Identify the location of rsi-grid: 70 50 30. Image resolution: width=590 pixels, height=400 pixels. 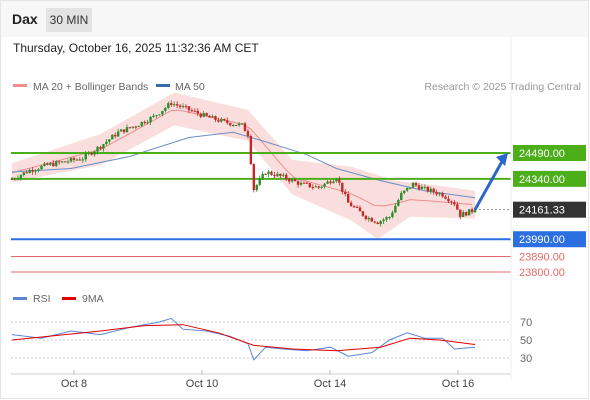
(271, 341).